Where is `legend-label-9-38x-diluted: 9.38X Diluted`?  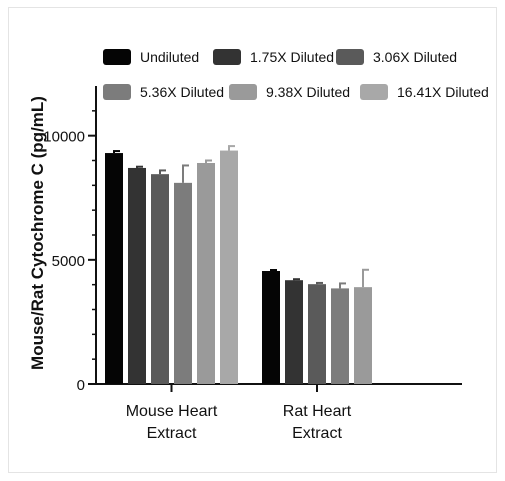
legend-label-9-38x-diluted: 9.38X Diluted is located at coordinates (308, 92).